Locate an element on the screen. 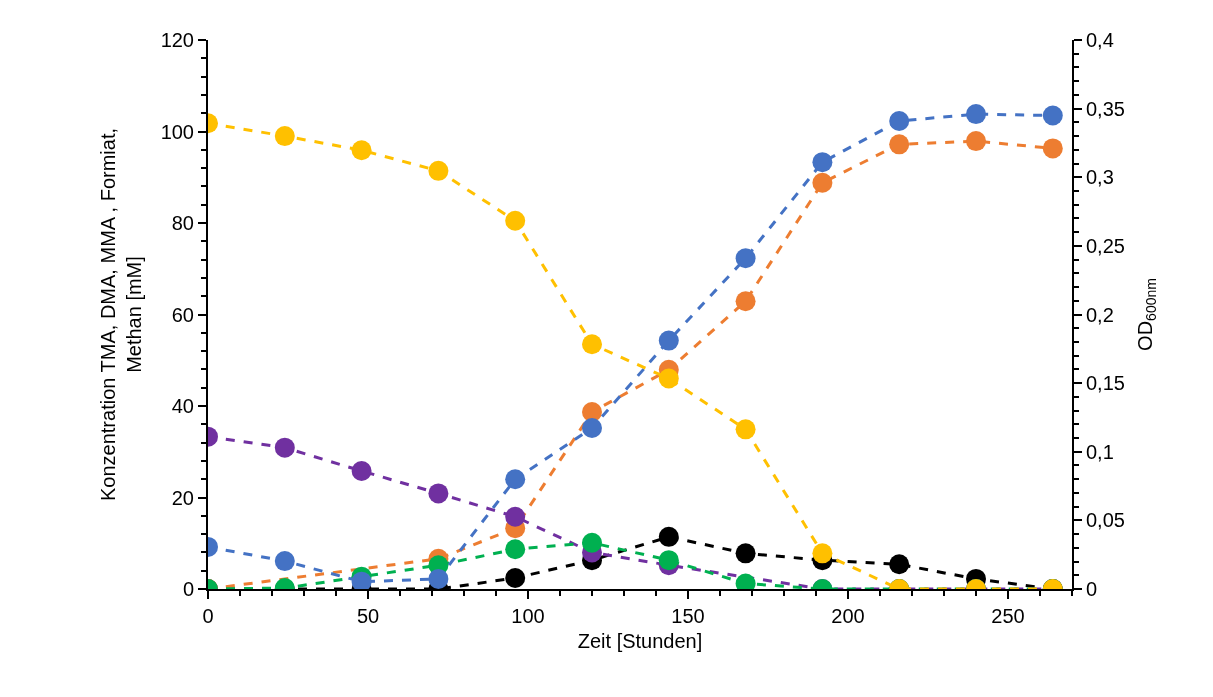 The height and width of the screenshot is (697, 1213). y2-tick-label: 0,25 is located at coordinates (1105, 245).